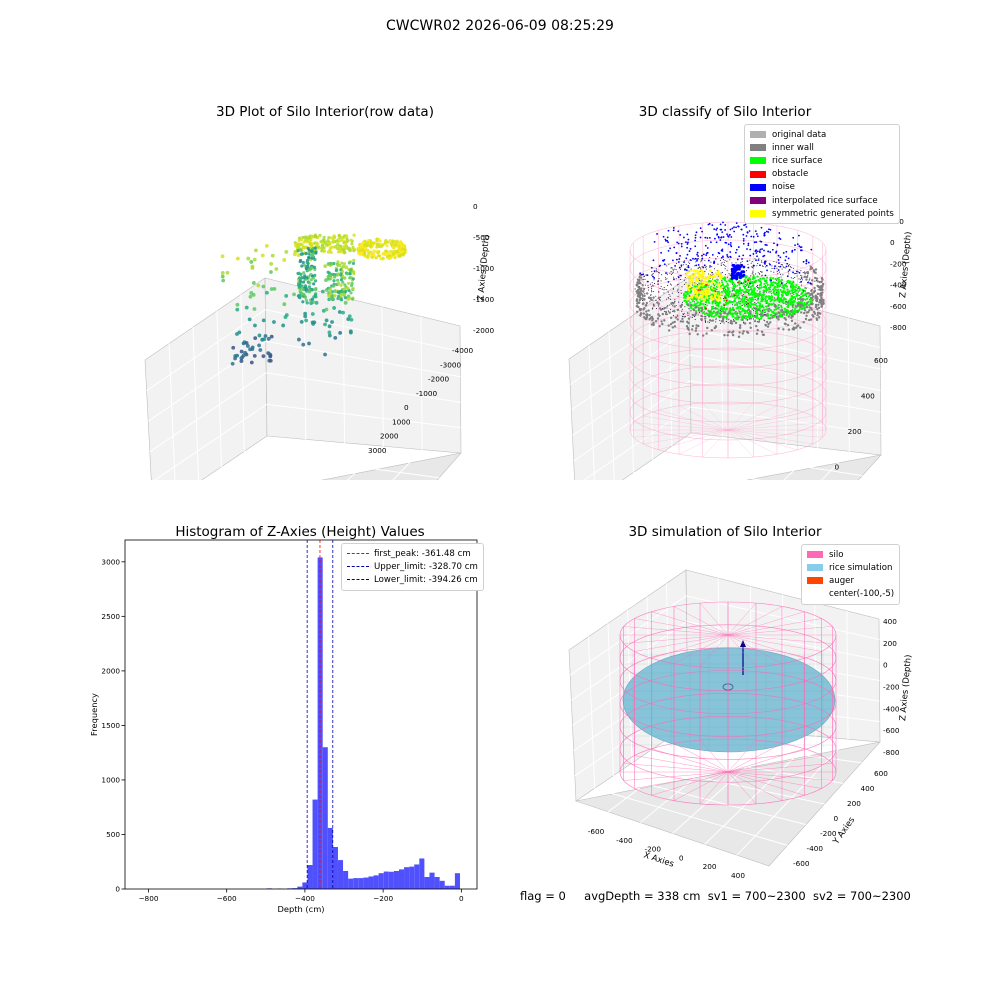 The image size is (1000, 1000). I want to click on grid-line, so click(363, 359).